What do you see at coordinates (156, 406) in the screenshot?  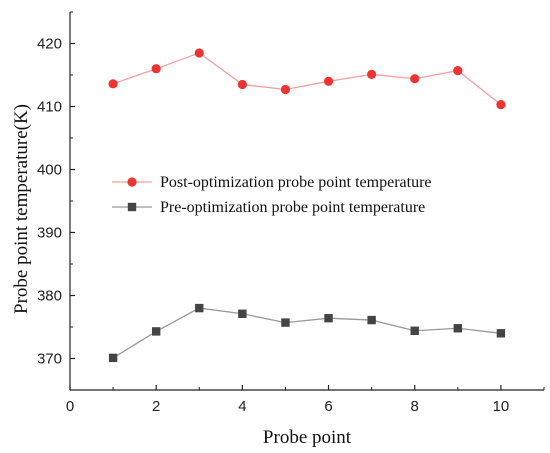 I see `x-tick-label: 2` at bounding box center [156, 406].